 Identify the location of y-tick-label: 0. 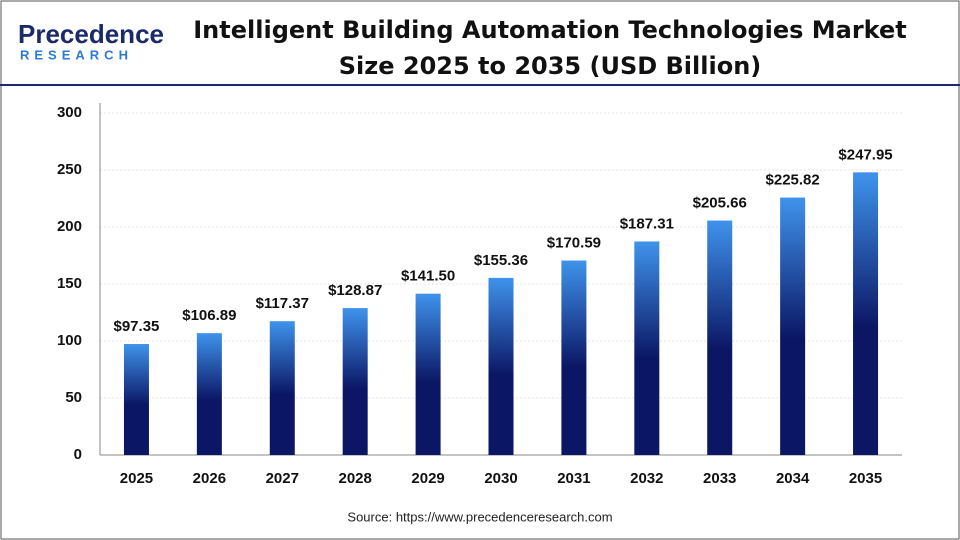
(78, 454).